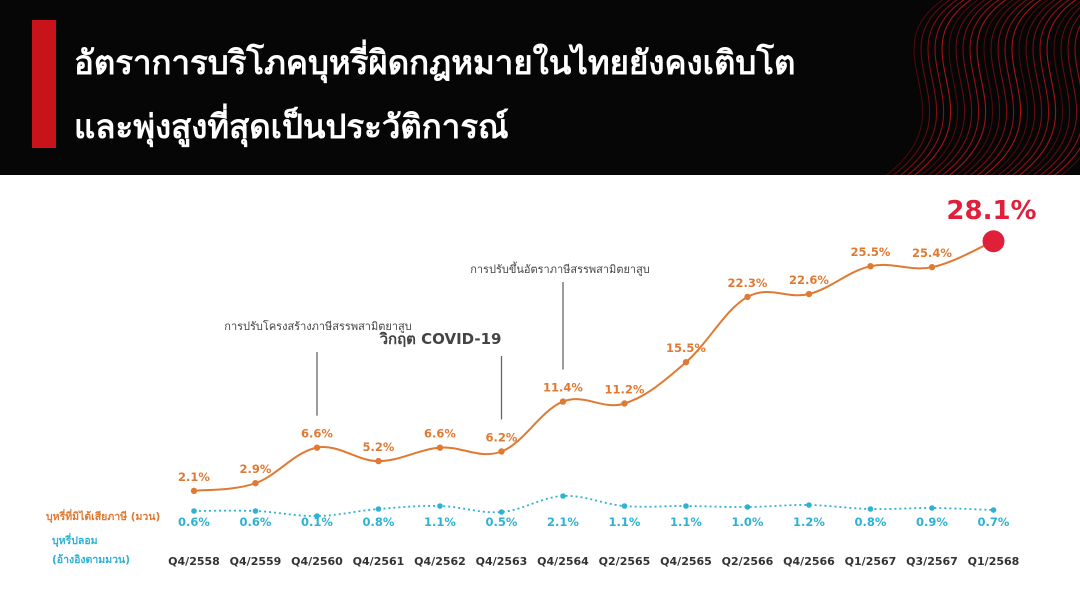 The image size is (1080, 608). Describe the element at coordinates (563, 522) in the screenshot. I see `counterfeit-data-label: 2.1%` at that location.